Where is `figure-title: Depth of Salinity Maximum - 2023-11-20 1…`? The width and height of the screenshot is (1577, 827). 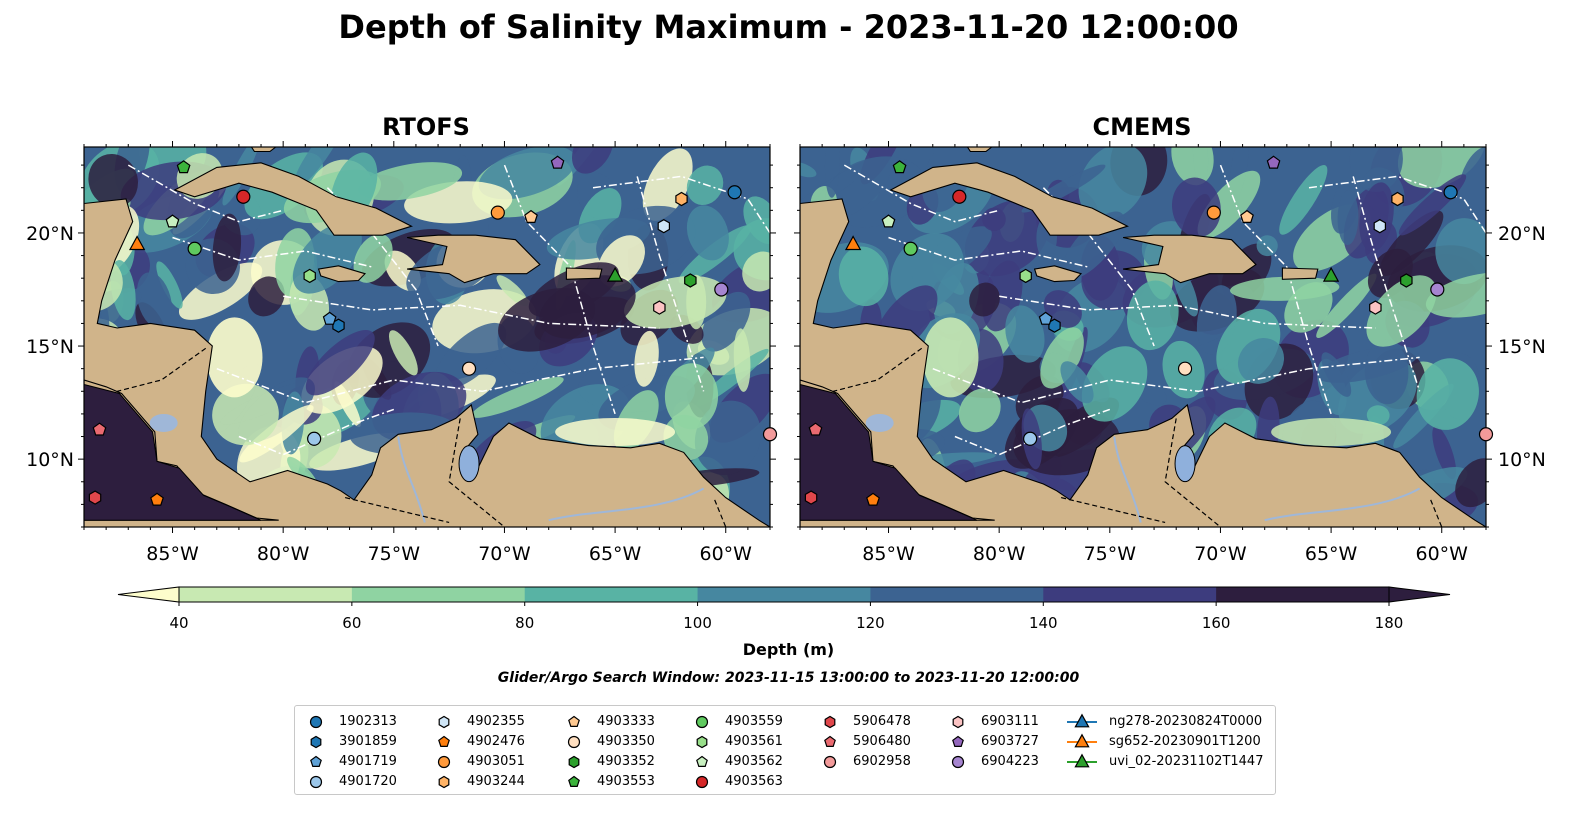
figure-title: Depth of Salinity Maximum - 2023-11-20 1… is located at coordinates (788, 27).